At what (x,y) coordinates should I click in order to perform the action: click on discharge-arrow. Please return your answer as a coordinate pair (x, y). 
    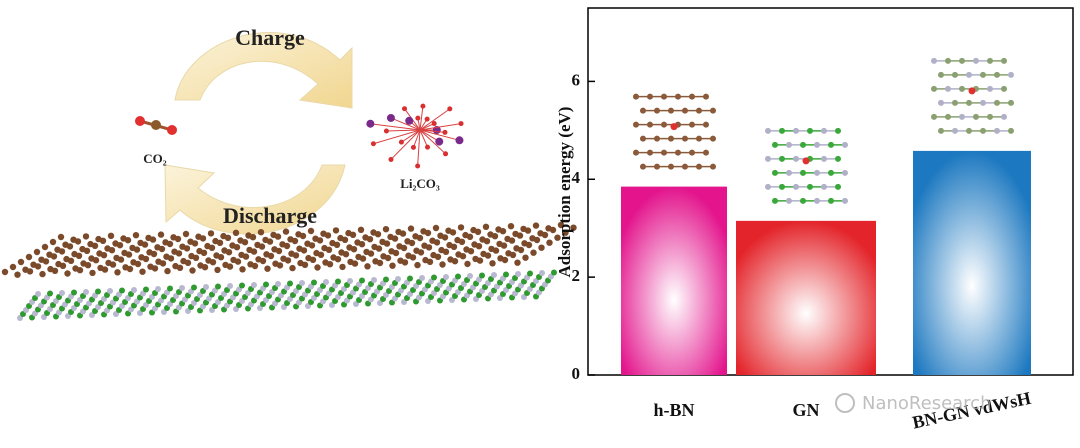
    Looking at the image, I should click on (255, 199).